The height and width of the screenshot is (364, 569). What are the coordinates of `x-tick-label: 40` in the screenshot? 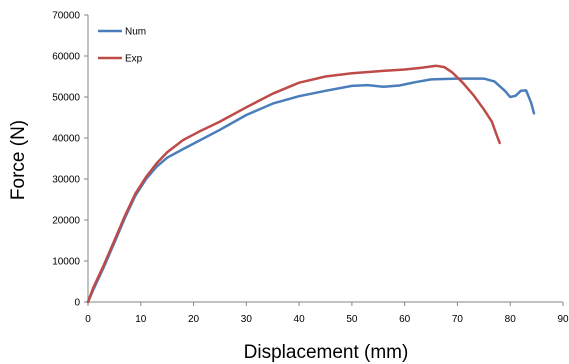 It's located at (300, 319).